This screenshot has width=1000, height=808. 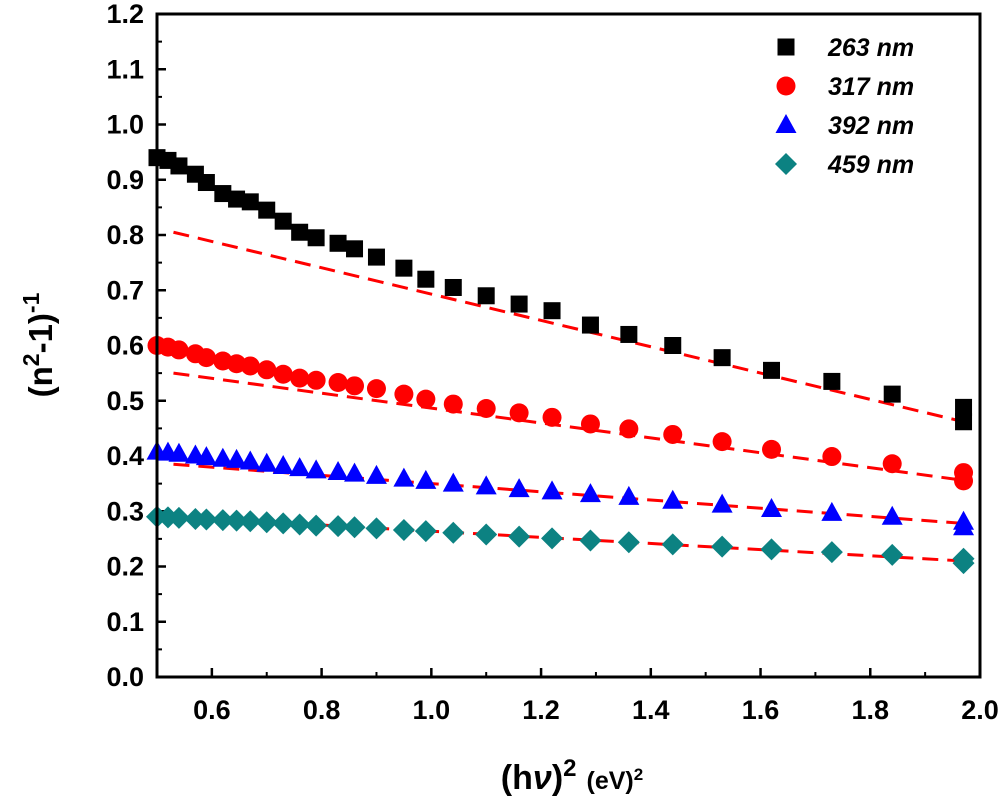 What do you see at coordinates (125, 235) in the screenshot?
I see `y-tick-label: 0.8` at bounding box center [125, 235].